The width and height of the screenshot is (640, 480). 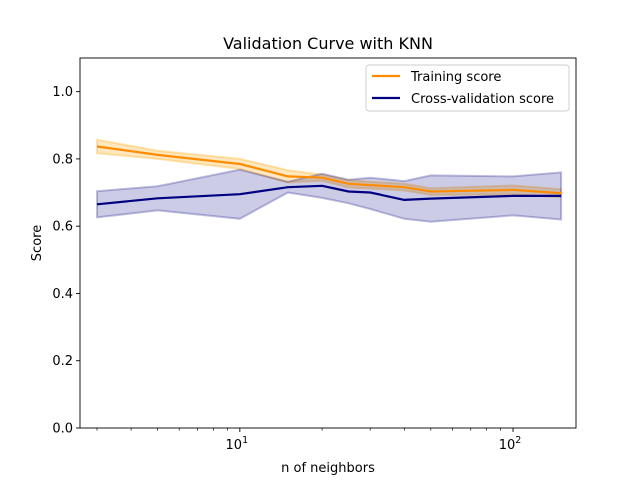 I want to click on x-axis-label: n of neighbors, so click(x=328, y=468).